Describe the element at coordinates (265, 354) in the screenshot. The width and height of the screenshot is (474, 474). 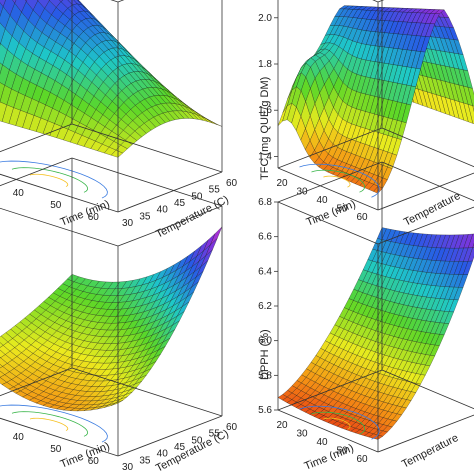
I see `z-axis-label: DPPH (%)` at that location.